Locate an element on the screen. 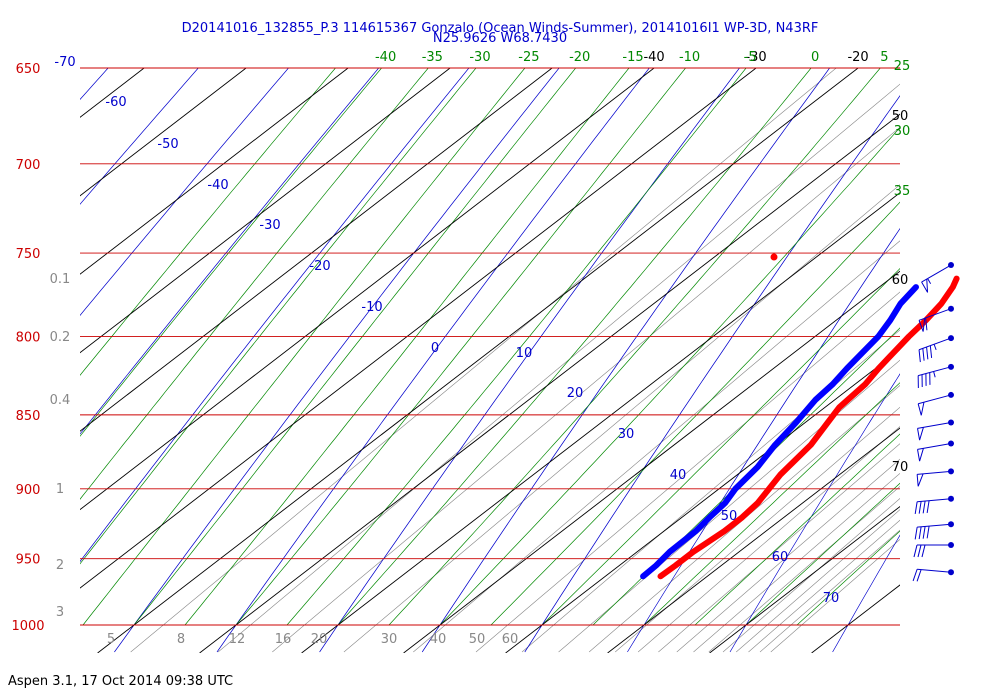 Image resolution: width=1000 pixels, height=700 pixels. isotherm-label: -20 is located at coordinates (857, 57).